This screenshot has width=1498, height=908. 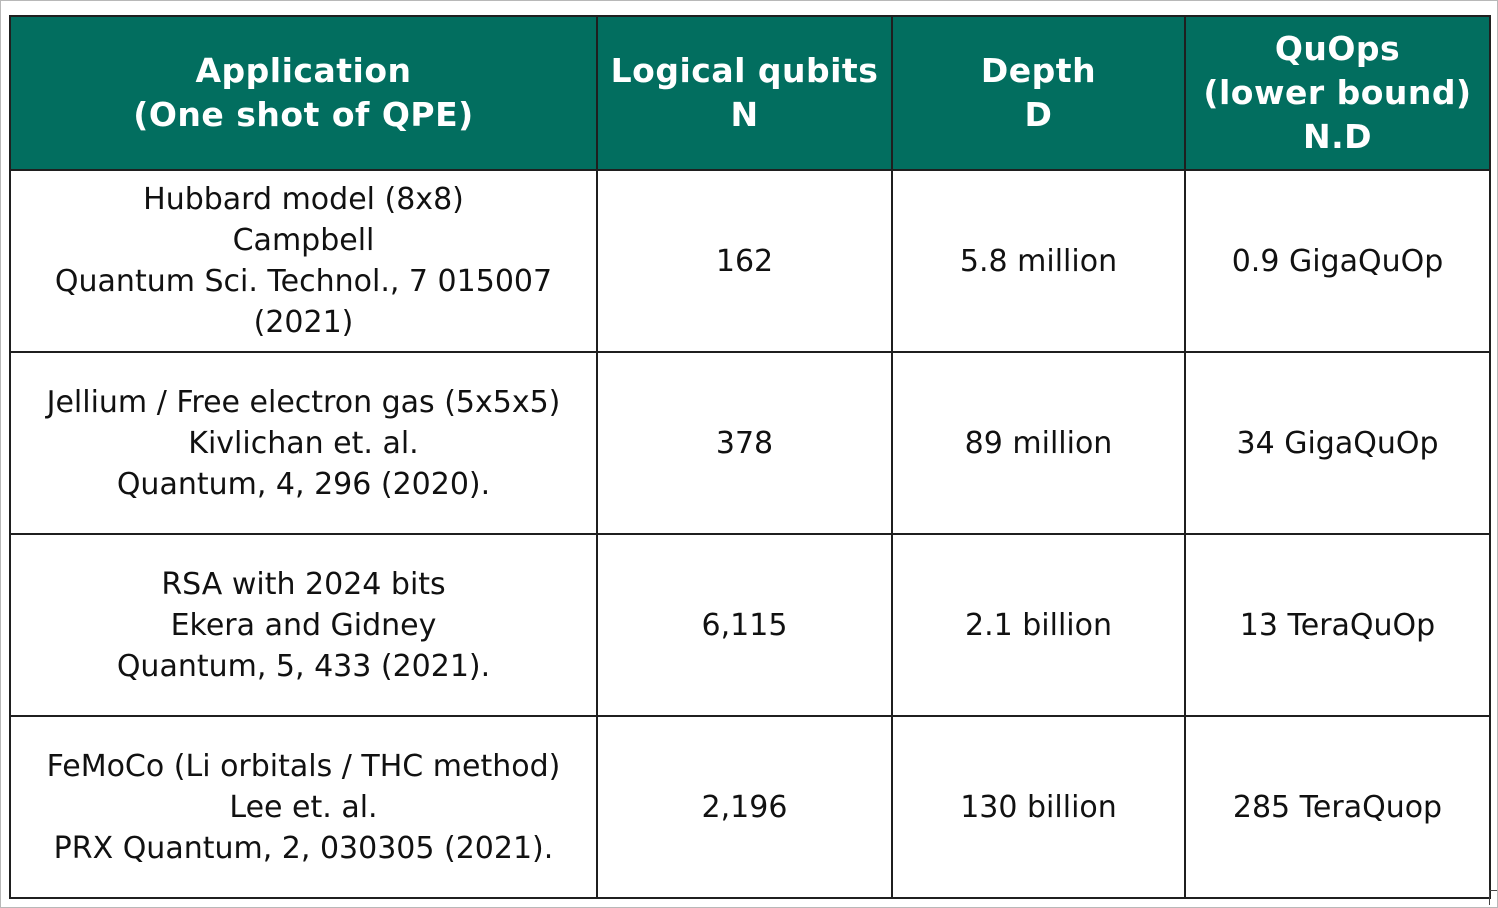 I want to click on header-line: Application, so click(x=303, y=70).